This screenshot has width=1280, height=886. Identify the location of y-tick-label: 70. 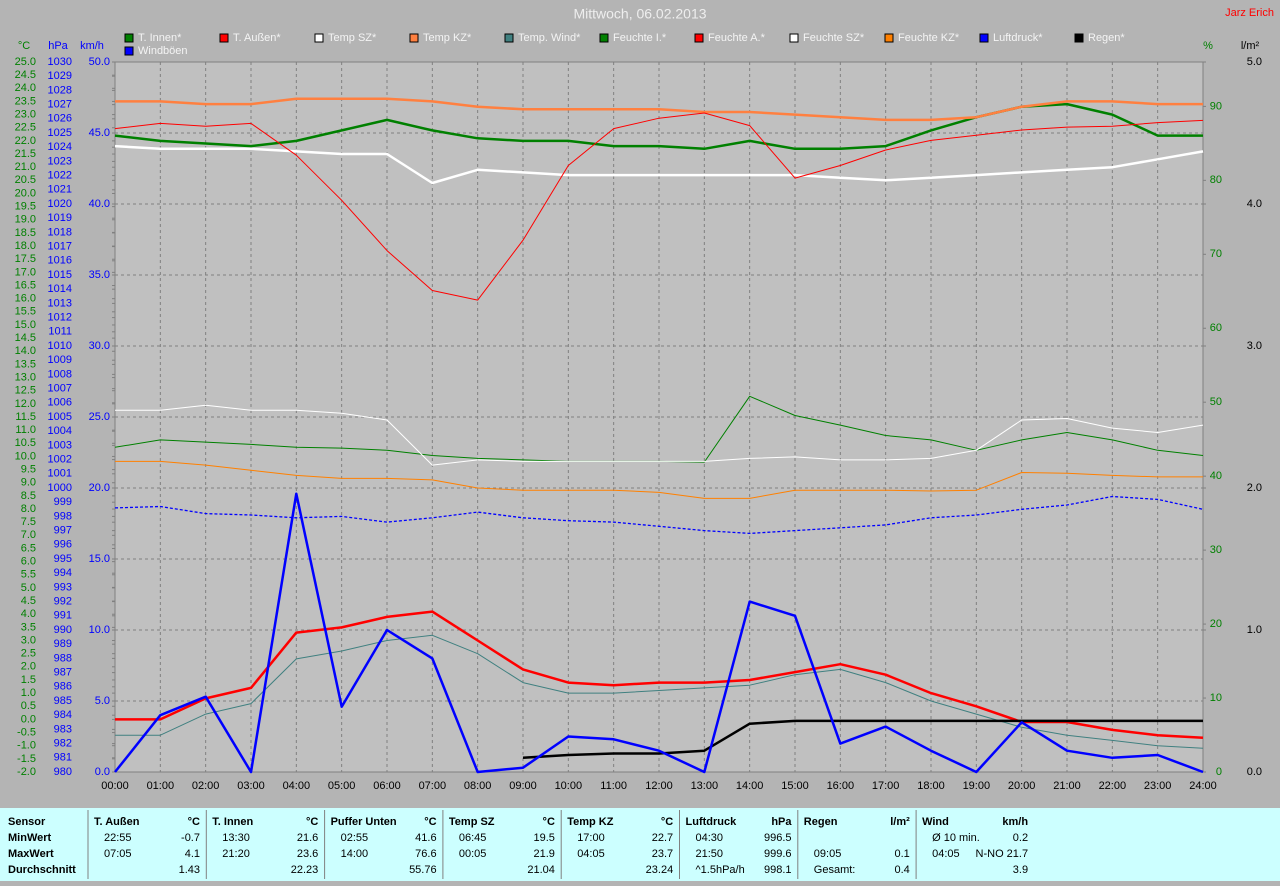
(1216, 254).